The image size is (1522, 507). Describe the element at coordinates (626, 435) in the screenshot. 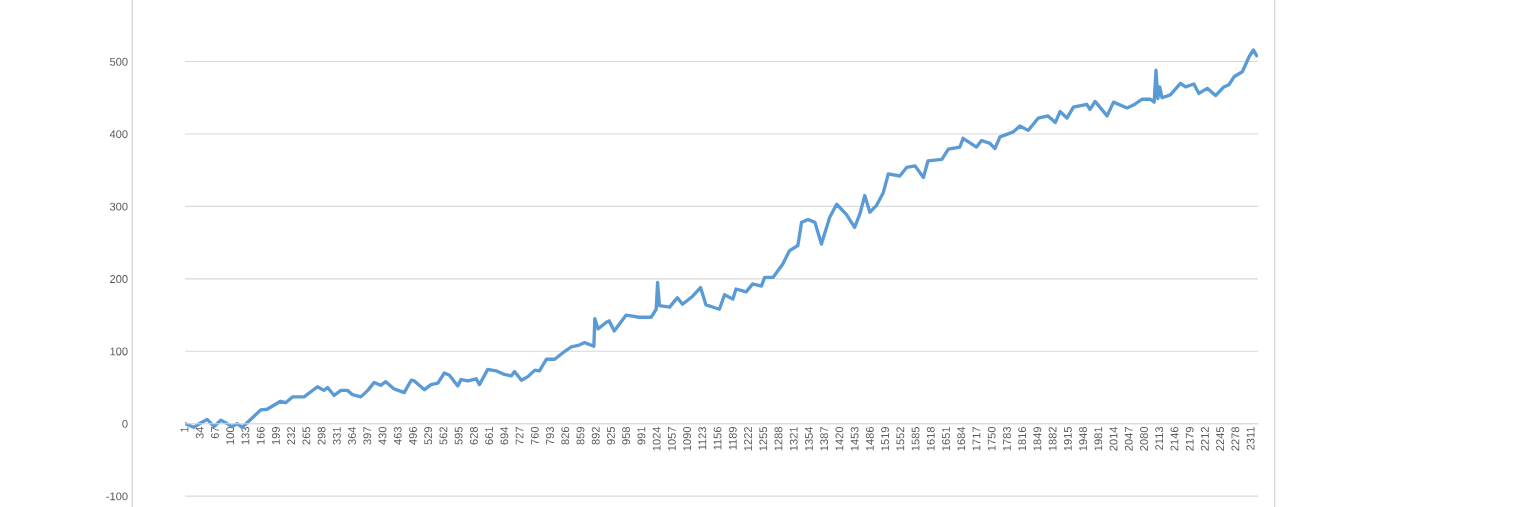

I see `x-tick-label: 958` at that location.